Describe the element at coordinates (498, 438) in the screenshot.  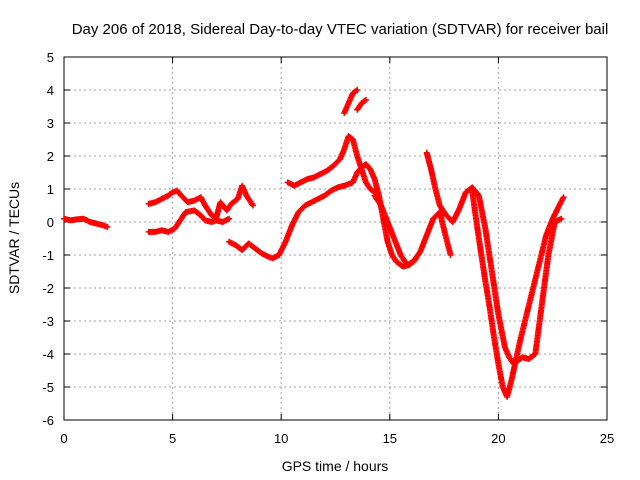
I see `x-tick-label: 20` at that location.